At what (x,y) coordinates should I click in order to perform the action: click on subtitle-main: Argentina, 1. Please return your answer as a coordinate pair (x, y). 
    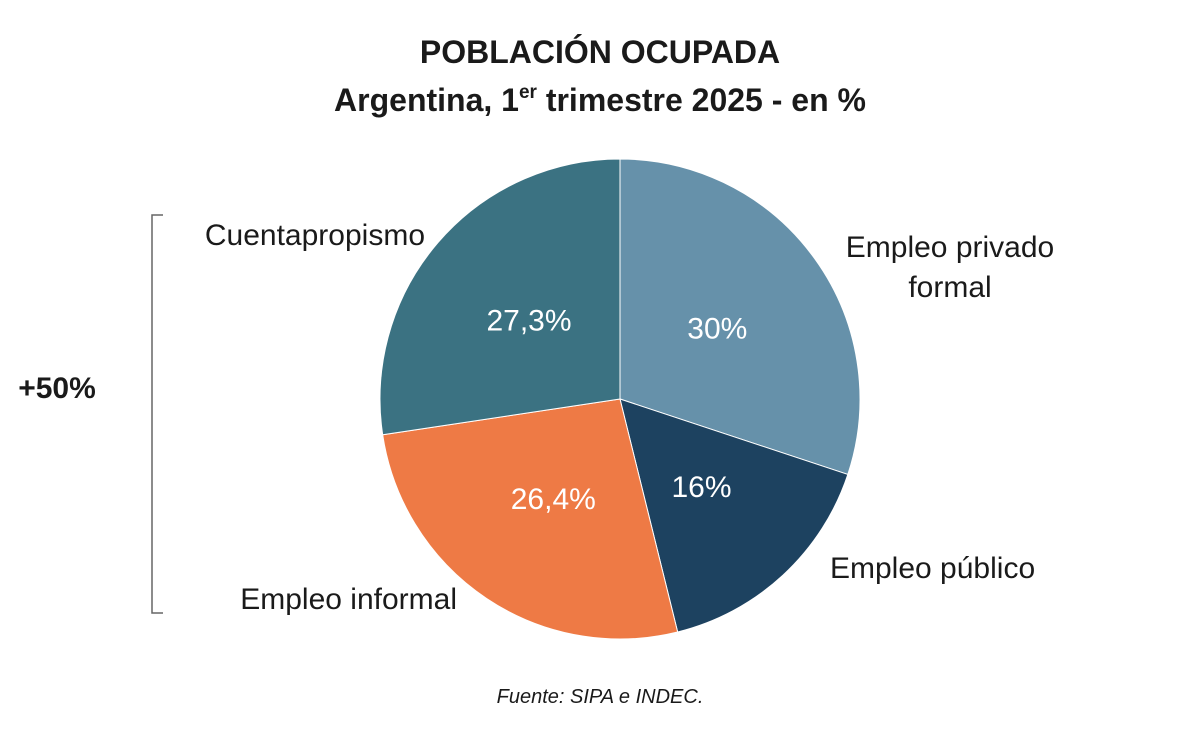
    Looking at the image, I should click on (426, 100).